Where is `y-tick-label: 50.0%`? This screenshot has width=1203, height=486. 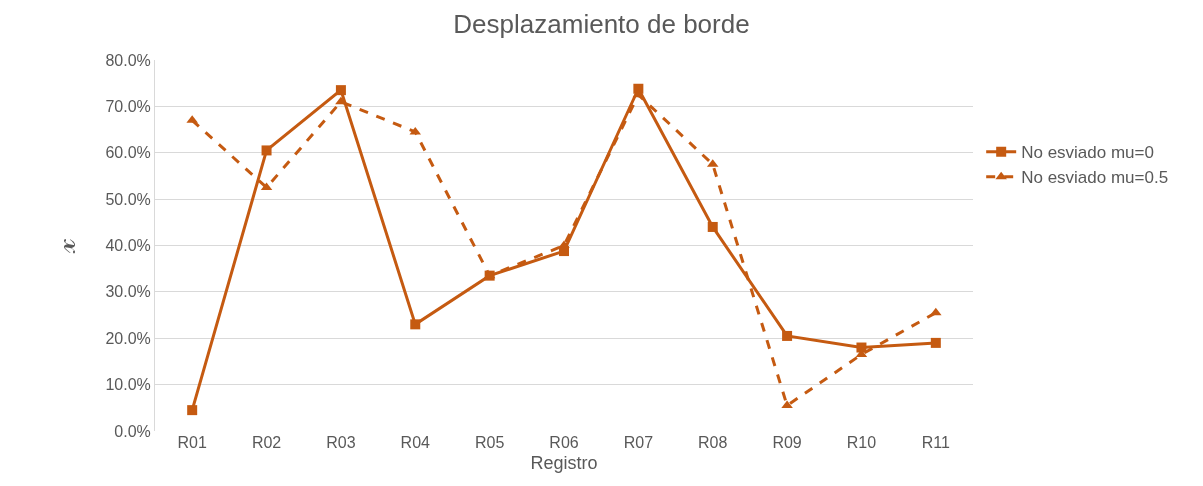
y-tick-label: 50.0% is located at coordinates (128, 199).